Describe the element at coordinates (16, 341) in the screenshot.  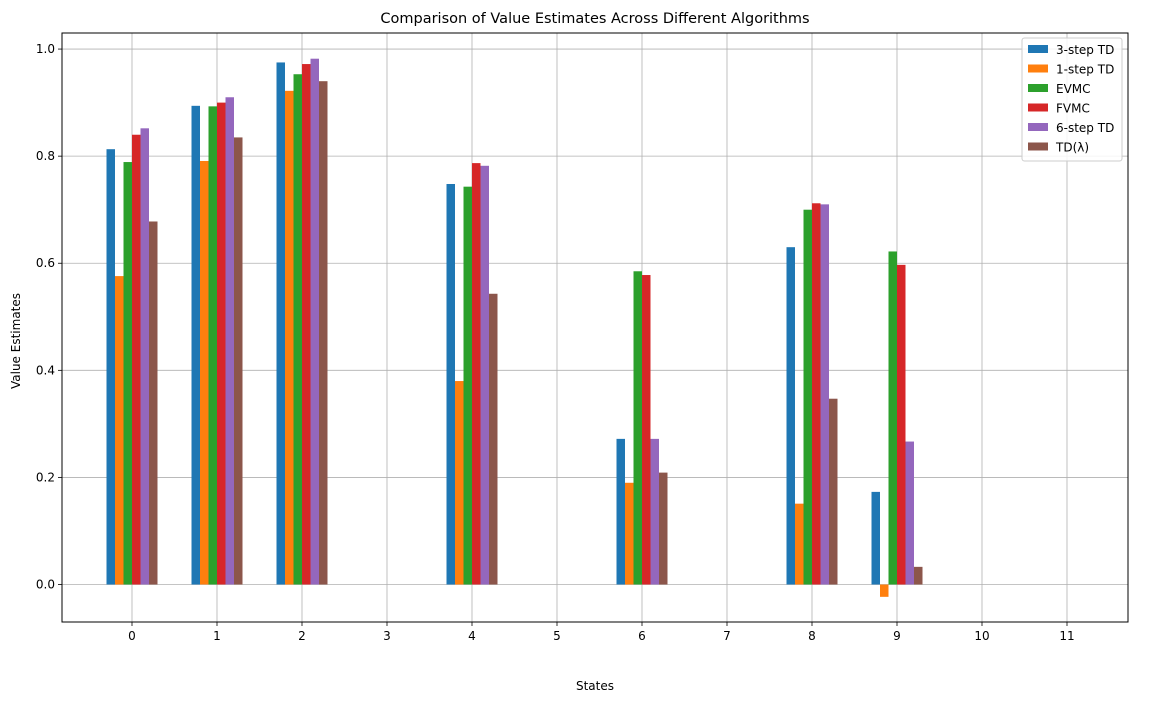
I see `y-axis-label: Value Estimates` at that location.